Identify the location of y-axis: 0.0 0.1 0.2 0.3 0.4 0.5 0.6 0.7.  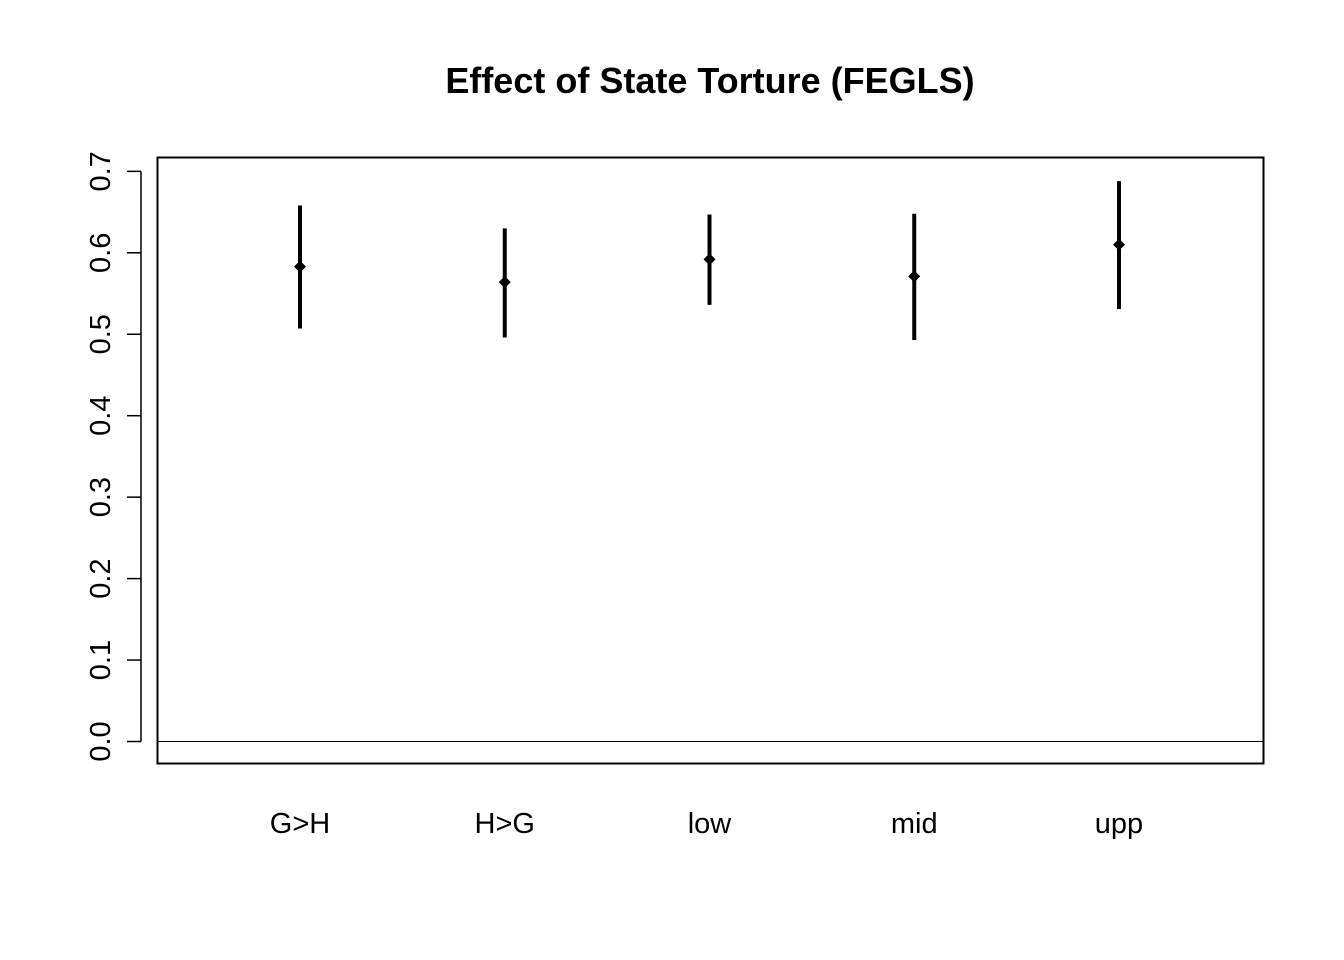
(113, 456).